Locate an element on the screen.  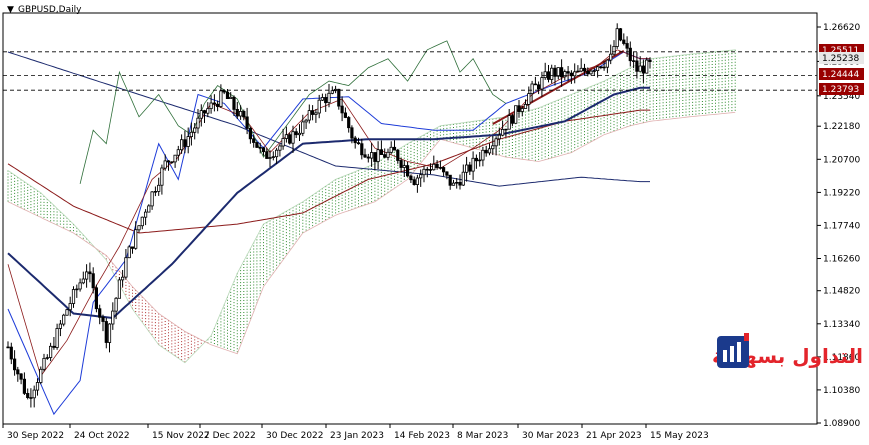
x-tick-label: 15 May 2023 is located at coordinates (679, 436).